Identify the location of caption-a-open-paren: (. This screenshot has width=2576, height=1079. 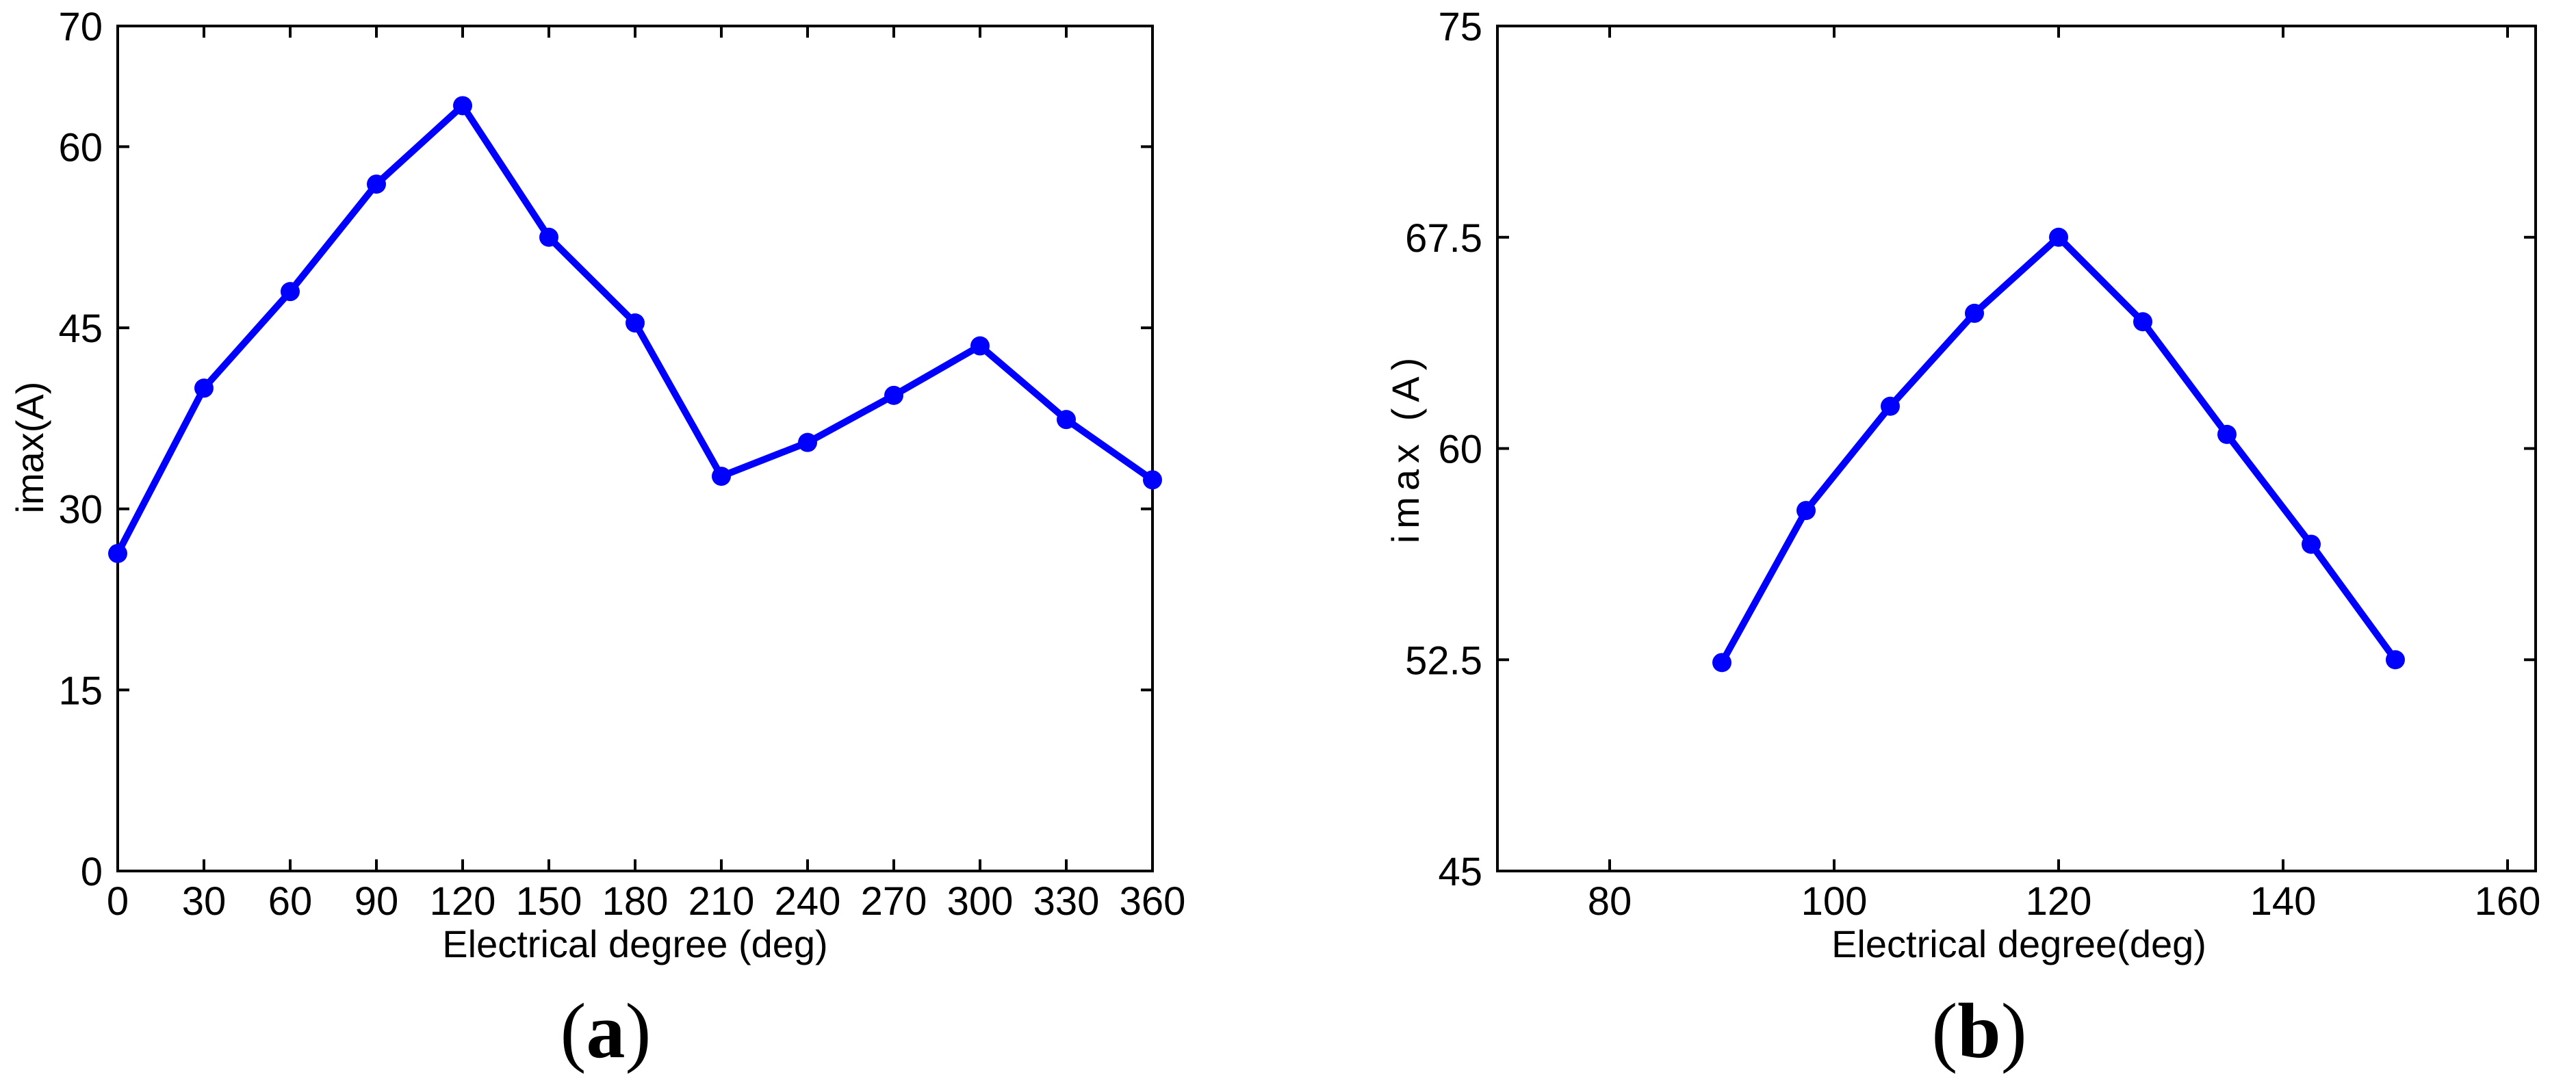
(573, 1030).